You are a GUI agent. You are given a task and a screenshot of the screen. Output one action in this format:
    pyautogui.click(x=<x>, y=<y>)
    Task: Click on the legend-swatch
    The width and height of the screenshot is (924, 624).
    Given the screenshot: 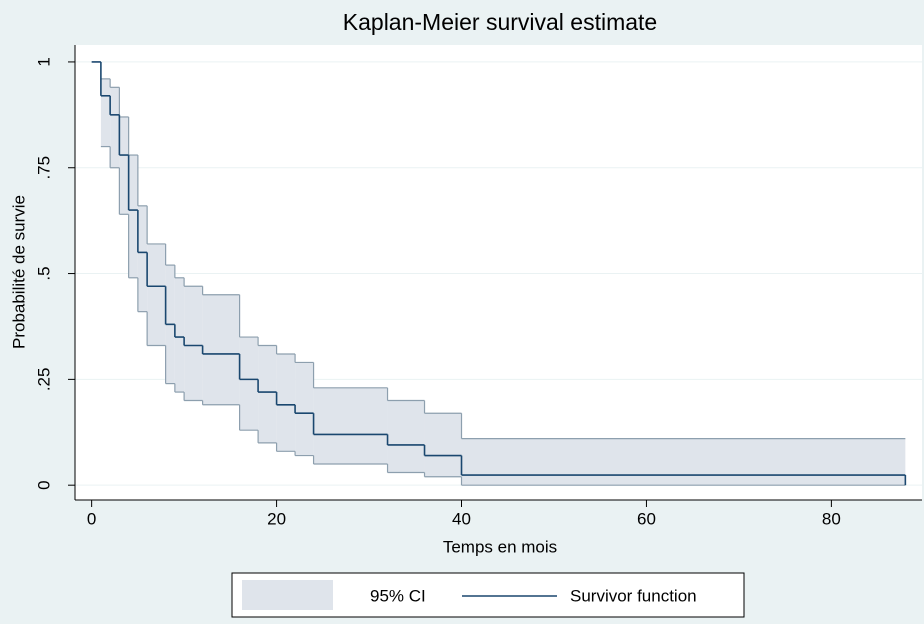 What is the action you would take?
    pyautogui.click(x=287, y=595)
    